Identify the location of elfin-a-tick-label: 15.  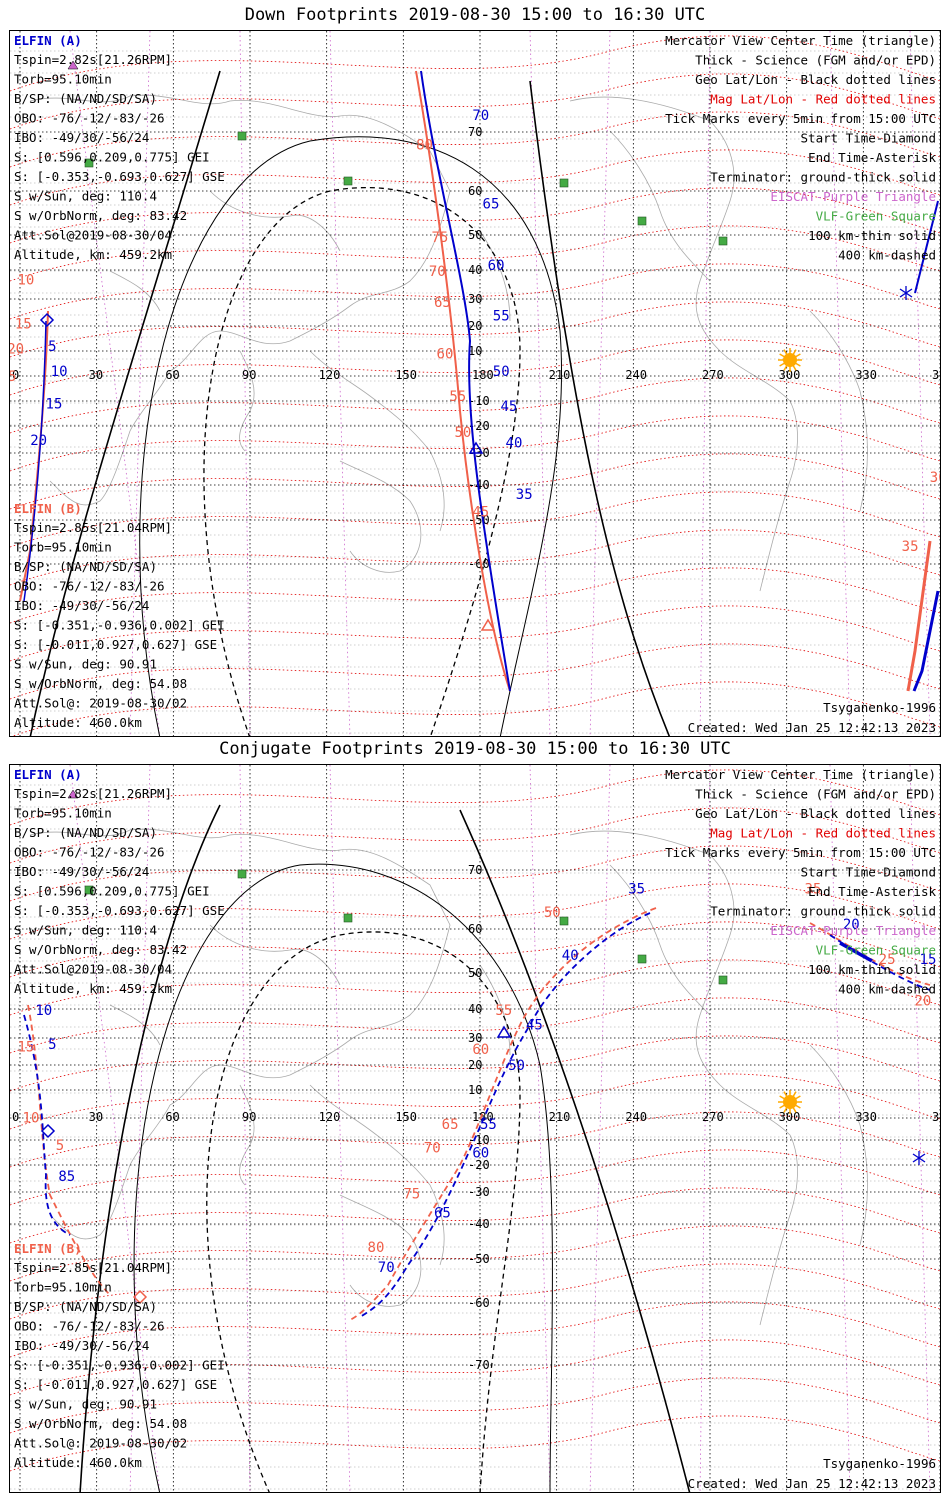
(928, 960).